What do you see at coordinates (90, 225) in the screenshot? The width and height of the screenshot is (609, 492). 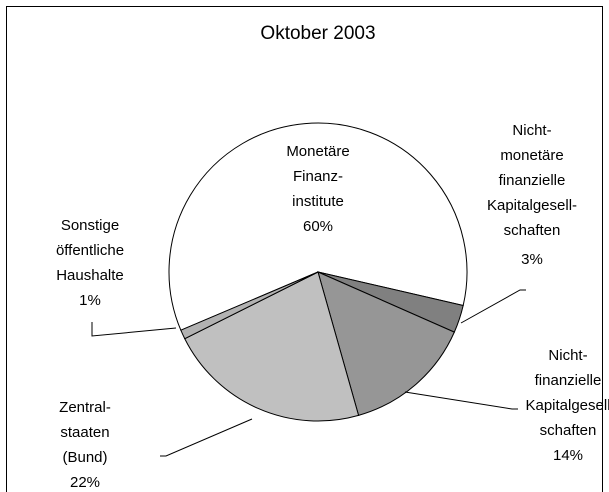 I see `slice-label: Sonstige` at bounding box center [90, 225].